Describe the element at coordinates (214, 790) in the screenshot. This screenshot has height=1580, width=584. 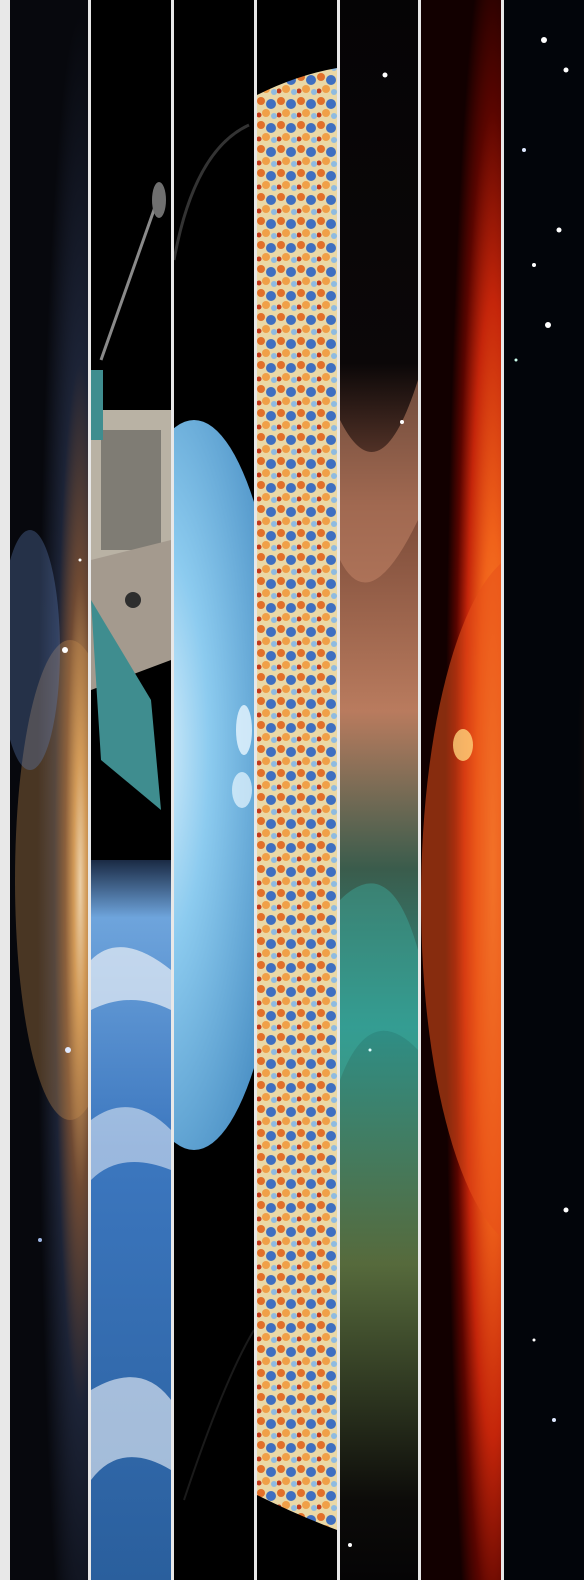
I see `panel-uranus` at that location.